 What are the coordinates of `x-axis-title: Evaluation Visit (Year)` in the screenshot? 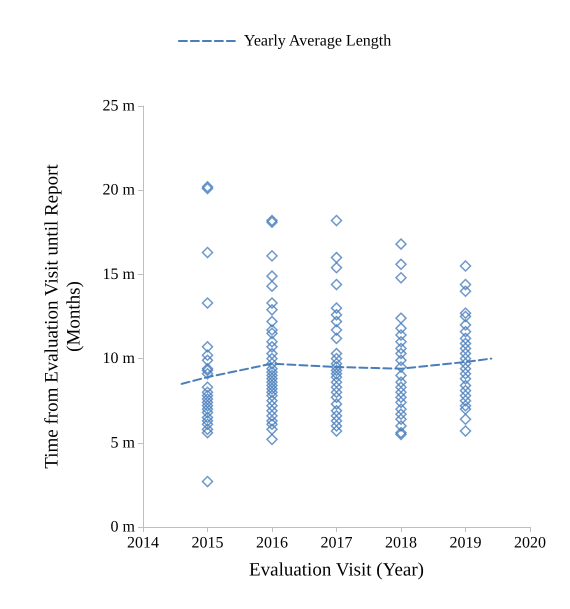 It's located at (336, 570).